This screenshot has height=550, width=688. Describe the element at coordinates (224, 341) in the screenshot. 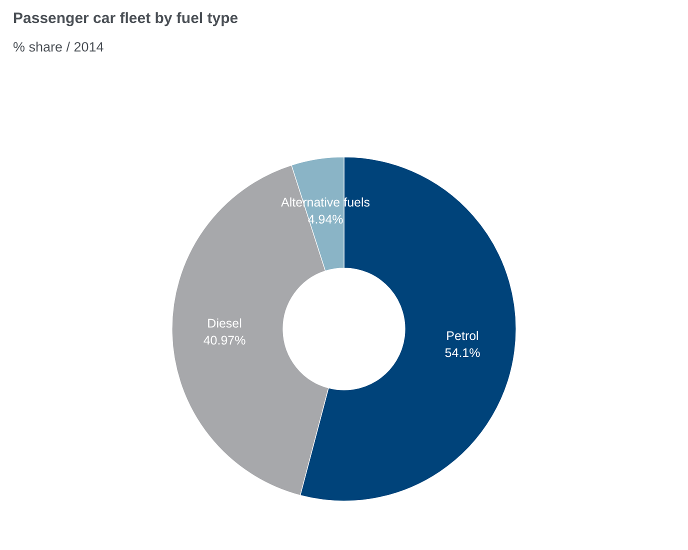

I see `data-label: 40.97%` at that location.